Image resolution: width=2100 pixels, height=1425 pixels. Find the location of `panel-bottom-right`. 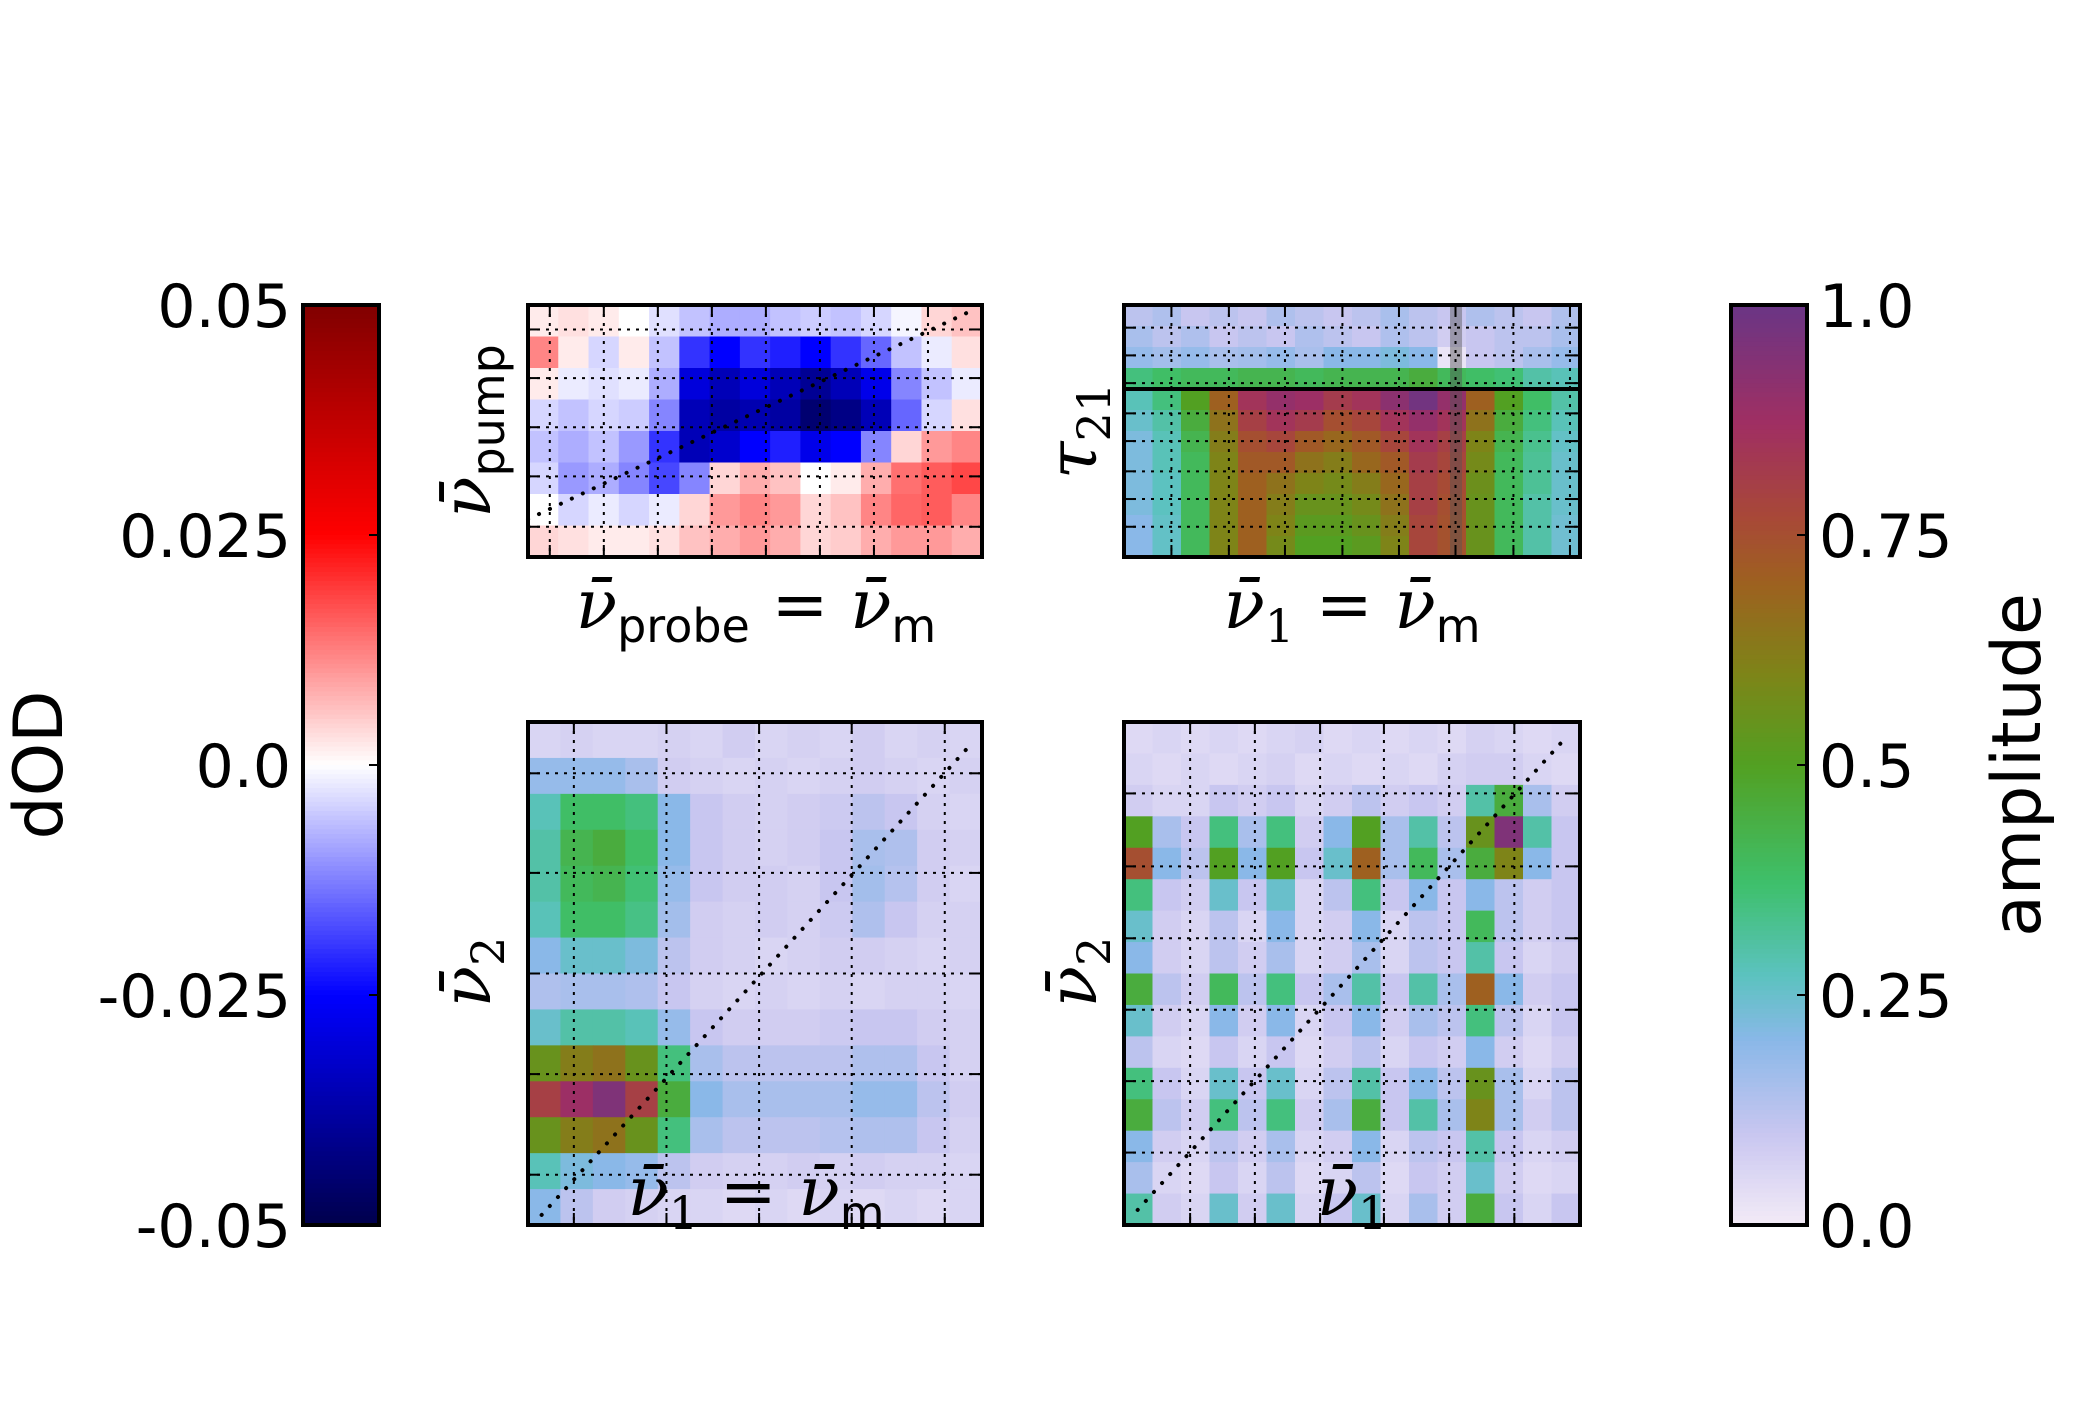

panel-bottom-right is located at coordinates (1352, 973).